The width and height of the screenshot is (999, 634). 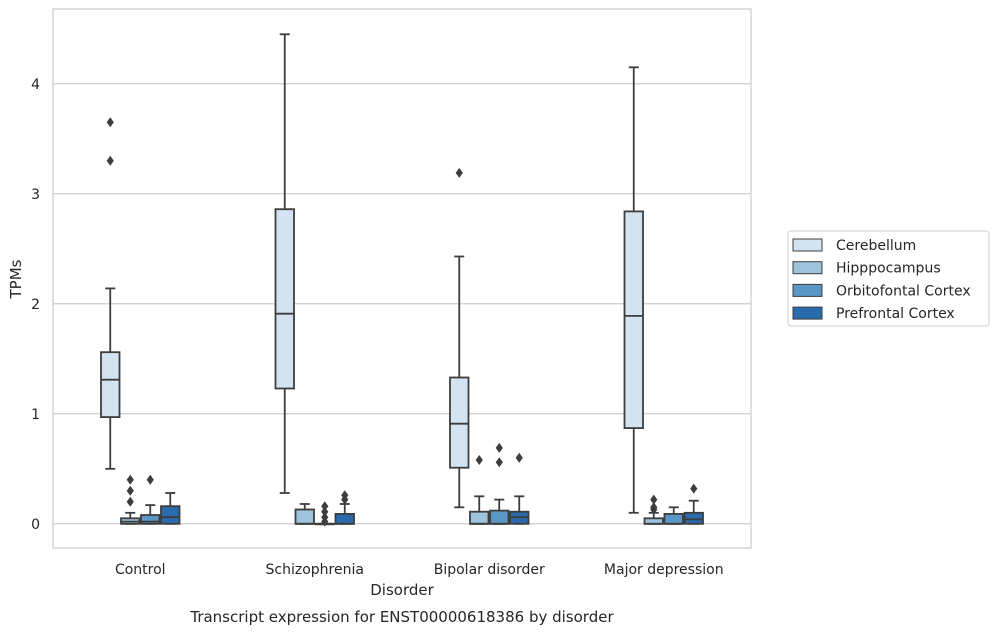 What do you see at coordinates (315, 570) in the screenshot?
I see `x-tick-label: Schizophrenia` at bounding box center [315, 570].